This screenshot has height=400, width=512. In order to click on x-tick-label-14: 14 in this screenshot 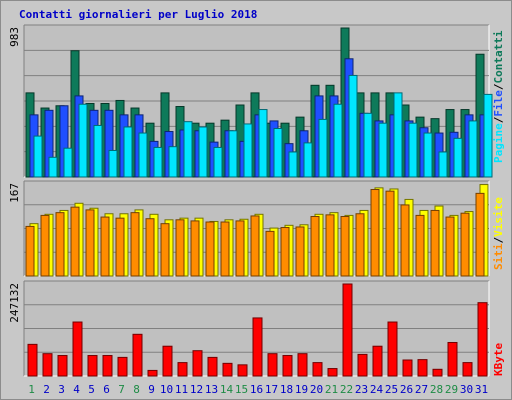, I will do `click(227, 389)`.